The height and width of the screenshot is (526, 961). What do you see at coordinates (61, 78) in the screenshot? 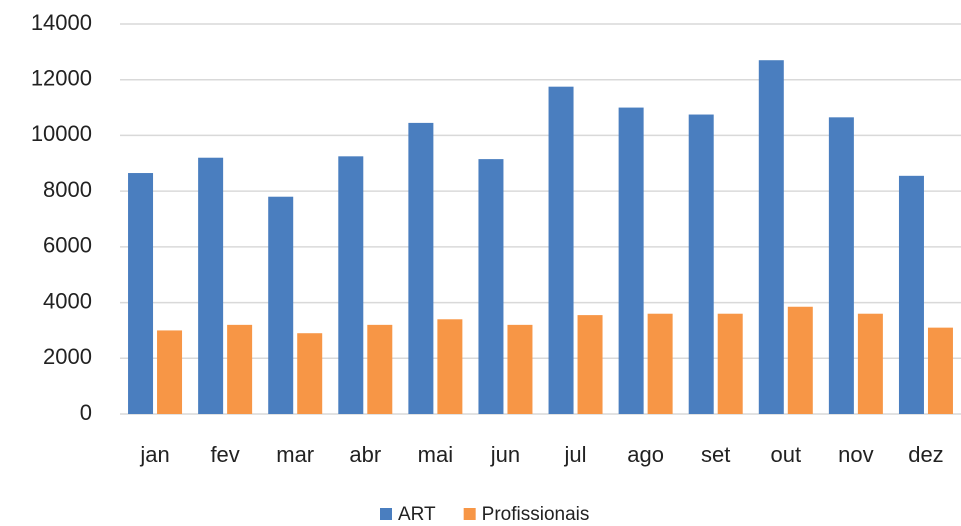
I see `y-tick-label: 12000` at bounding box center [61, 78].